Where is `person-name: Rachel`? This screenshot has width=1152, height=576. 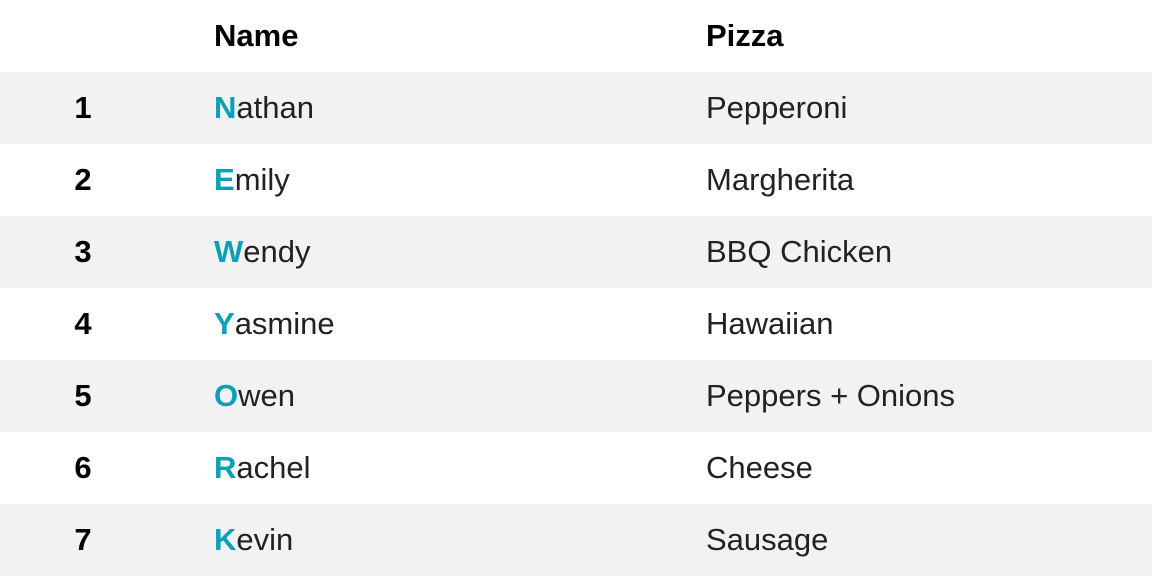 person-name: Rachel is located at coordinates (262, 468).